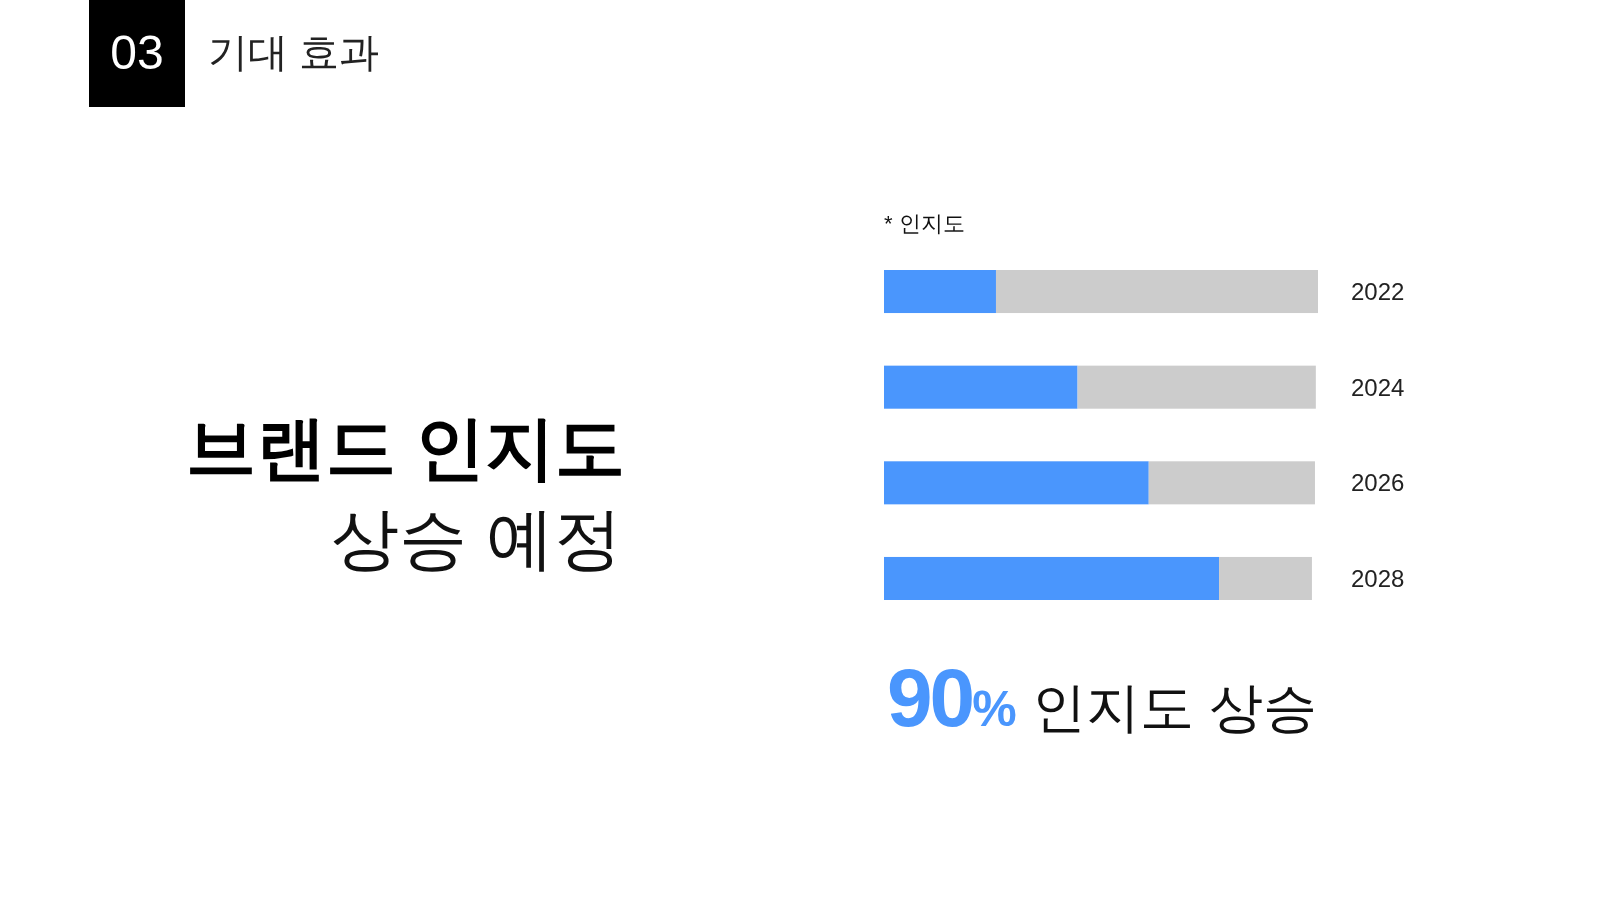 This screenshot has height=899, width=1599. What do you see at coordinates (1378, 292) in the screenshot?
I see `y-tick-label: 2022` at bounding box center [1378, 292].